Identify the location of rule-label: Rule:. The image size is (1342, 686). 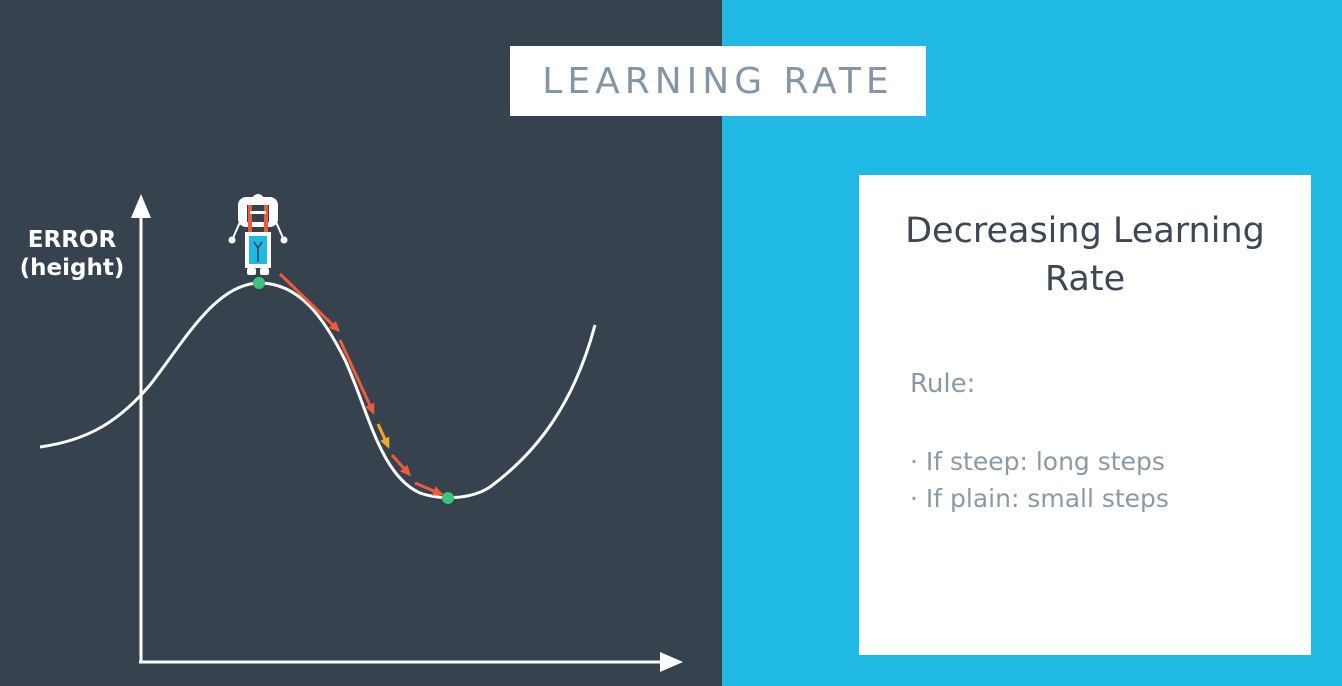
(943, 384).